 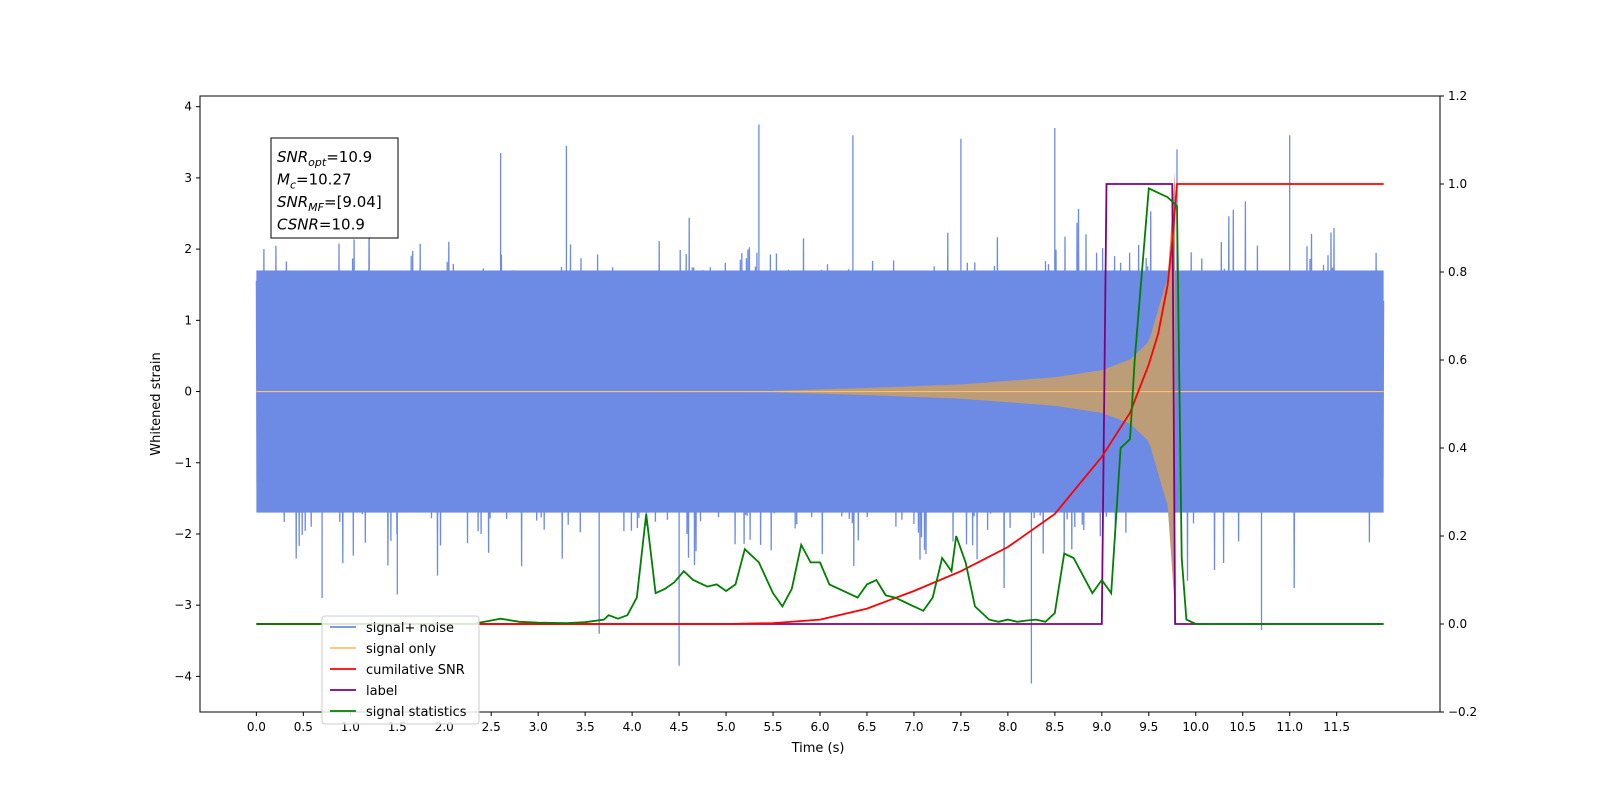 What do you see at coordinates (772, 727) in the screenshot?
I see `x-tick-label: 5.5` at bounding box center [772, 727].